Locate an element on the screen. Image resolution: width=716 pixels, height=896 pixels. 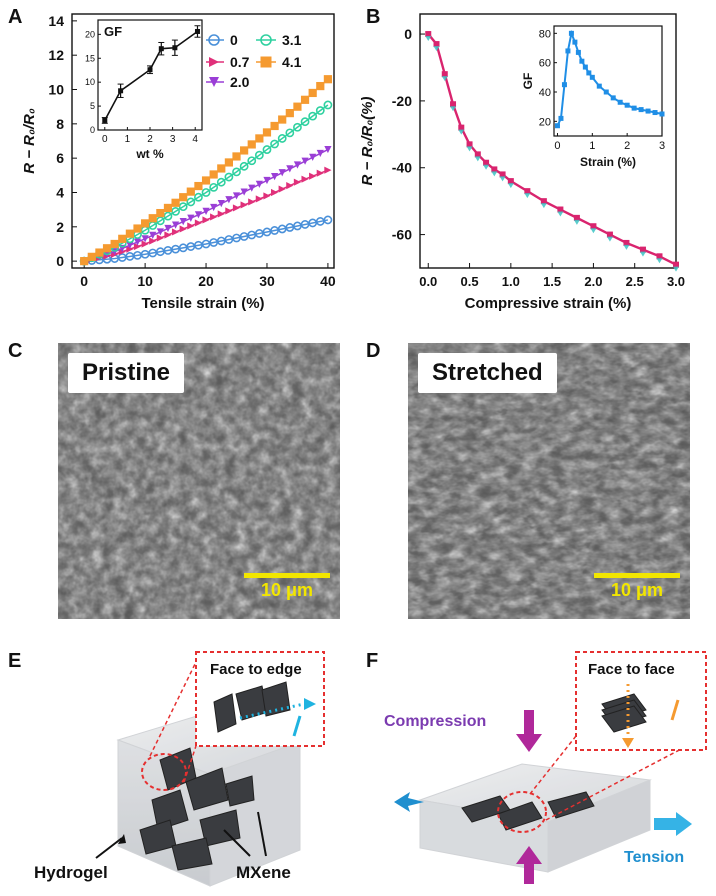
inset-x-tick-label-b: 2 is located at coordinates (627, 146).